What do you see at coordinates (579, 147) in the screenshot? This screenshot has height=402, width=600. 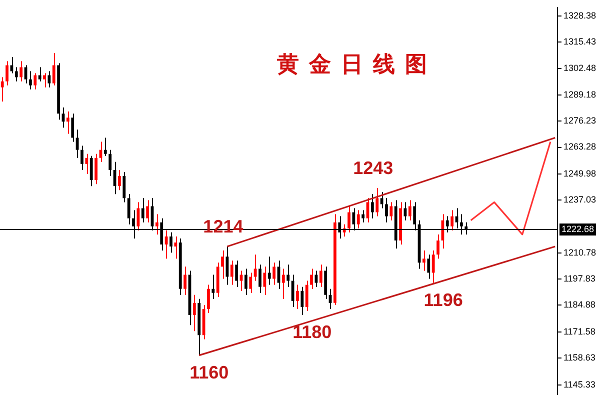 I see `y-tick-label: 1263.28` at bounding box center [579, 147].